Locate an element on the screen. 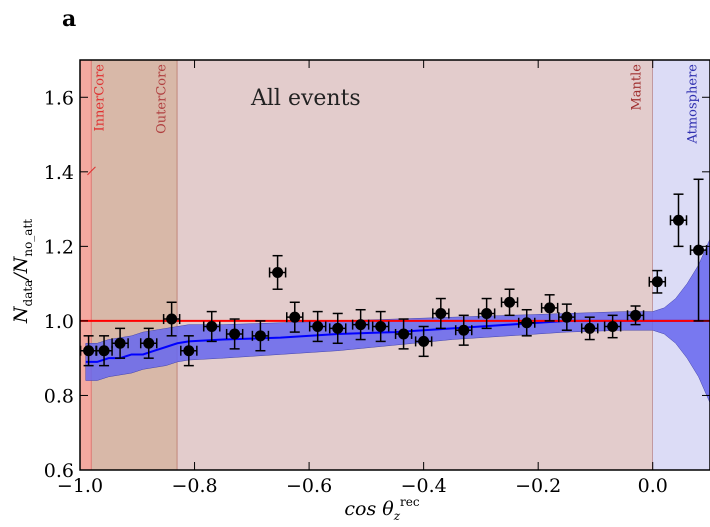 This screenshot has height=527, width=710. region-label-innercore: InnerCore is located at coordinates (99, 98).